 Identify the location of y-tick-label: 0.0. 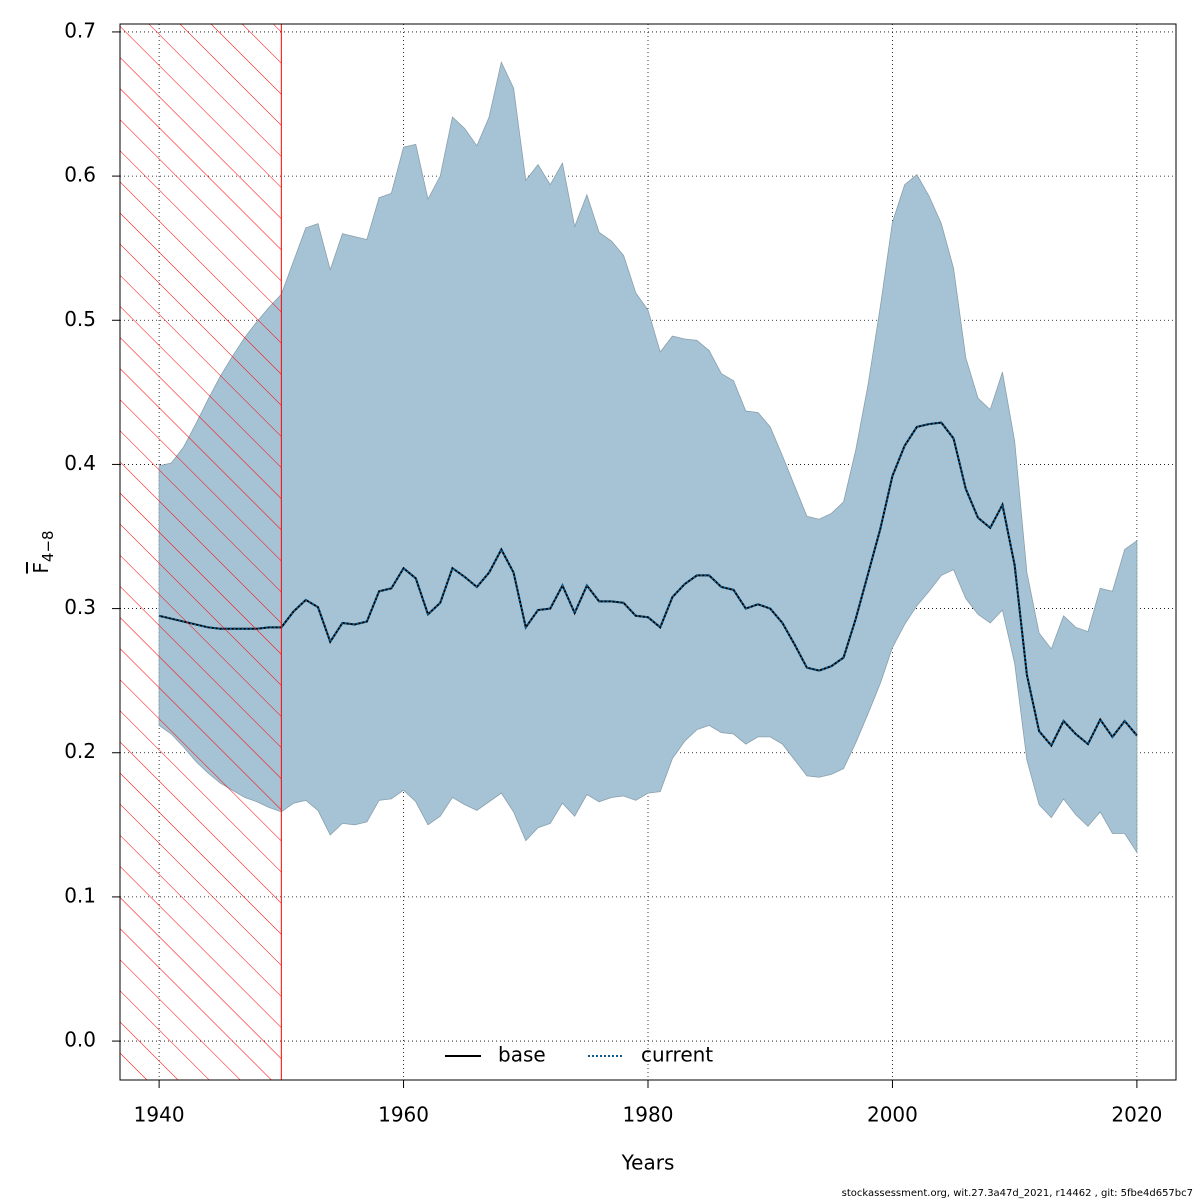
(80, 1040).